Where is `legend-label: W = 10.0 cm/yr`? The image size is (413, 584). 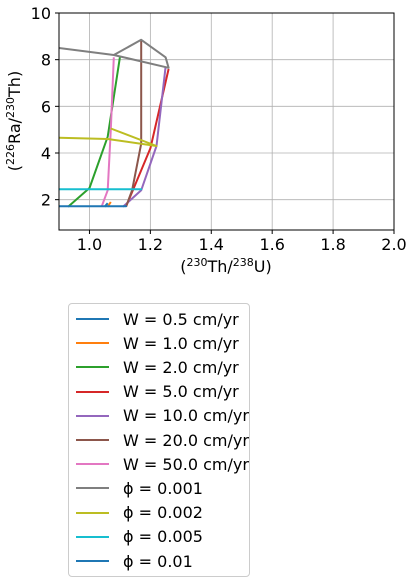 legend-label: W = 10.0 cm/yr is located at coordinates (186, 416).